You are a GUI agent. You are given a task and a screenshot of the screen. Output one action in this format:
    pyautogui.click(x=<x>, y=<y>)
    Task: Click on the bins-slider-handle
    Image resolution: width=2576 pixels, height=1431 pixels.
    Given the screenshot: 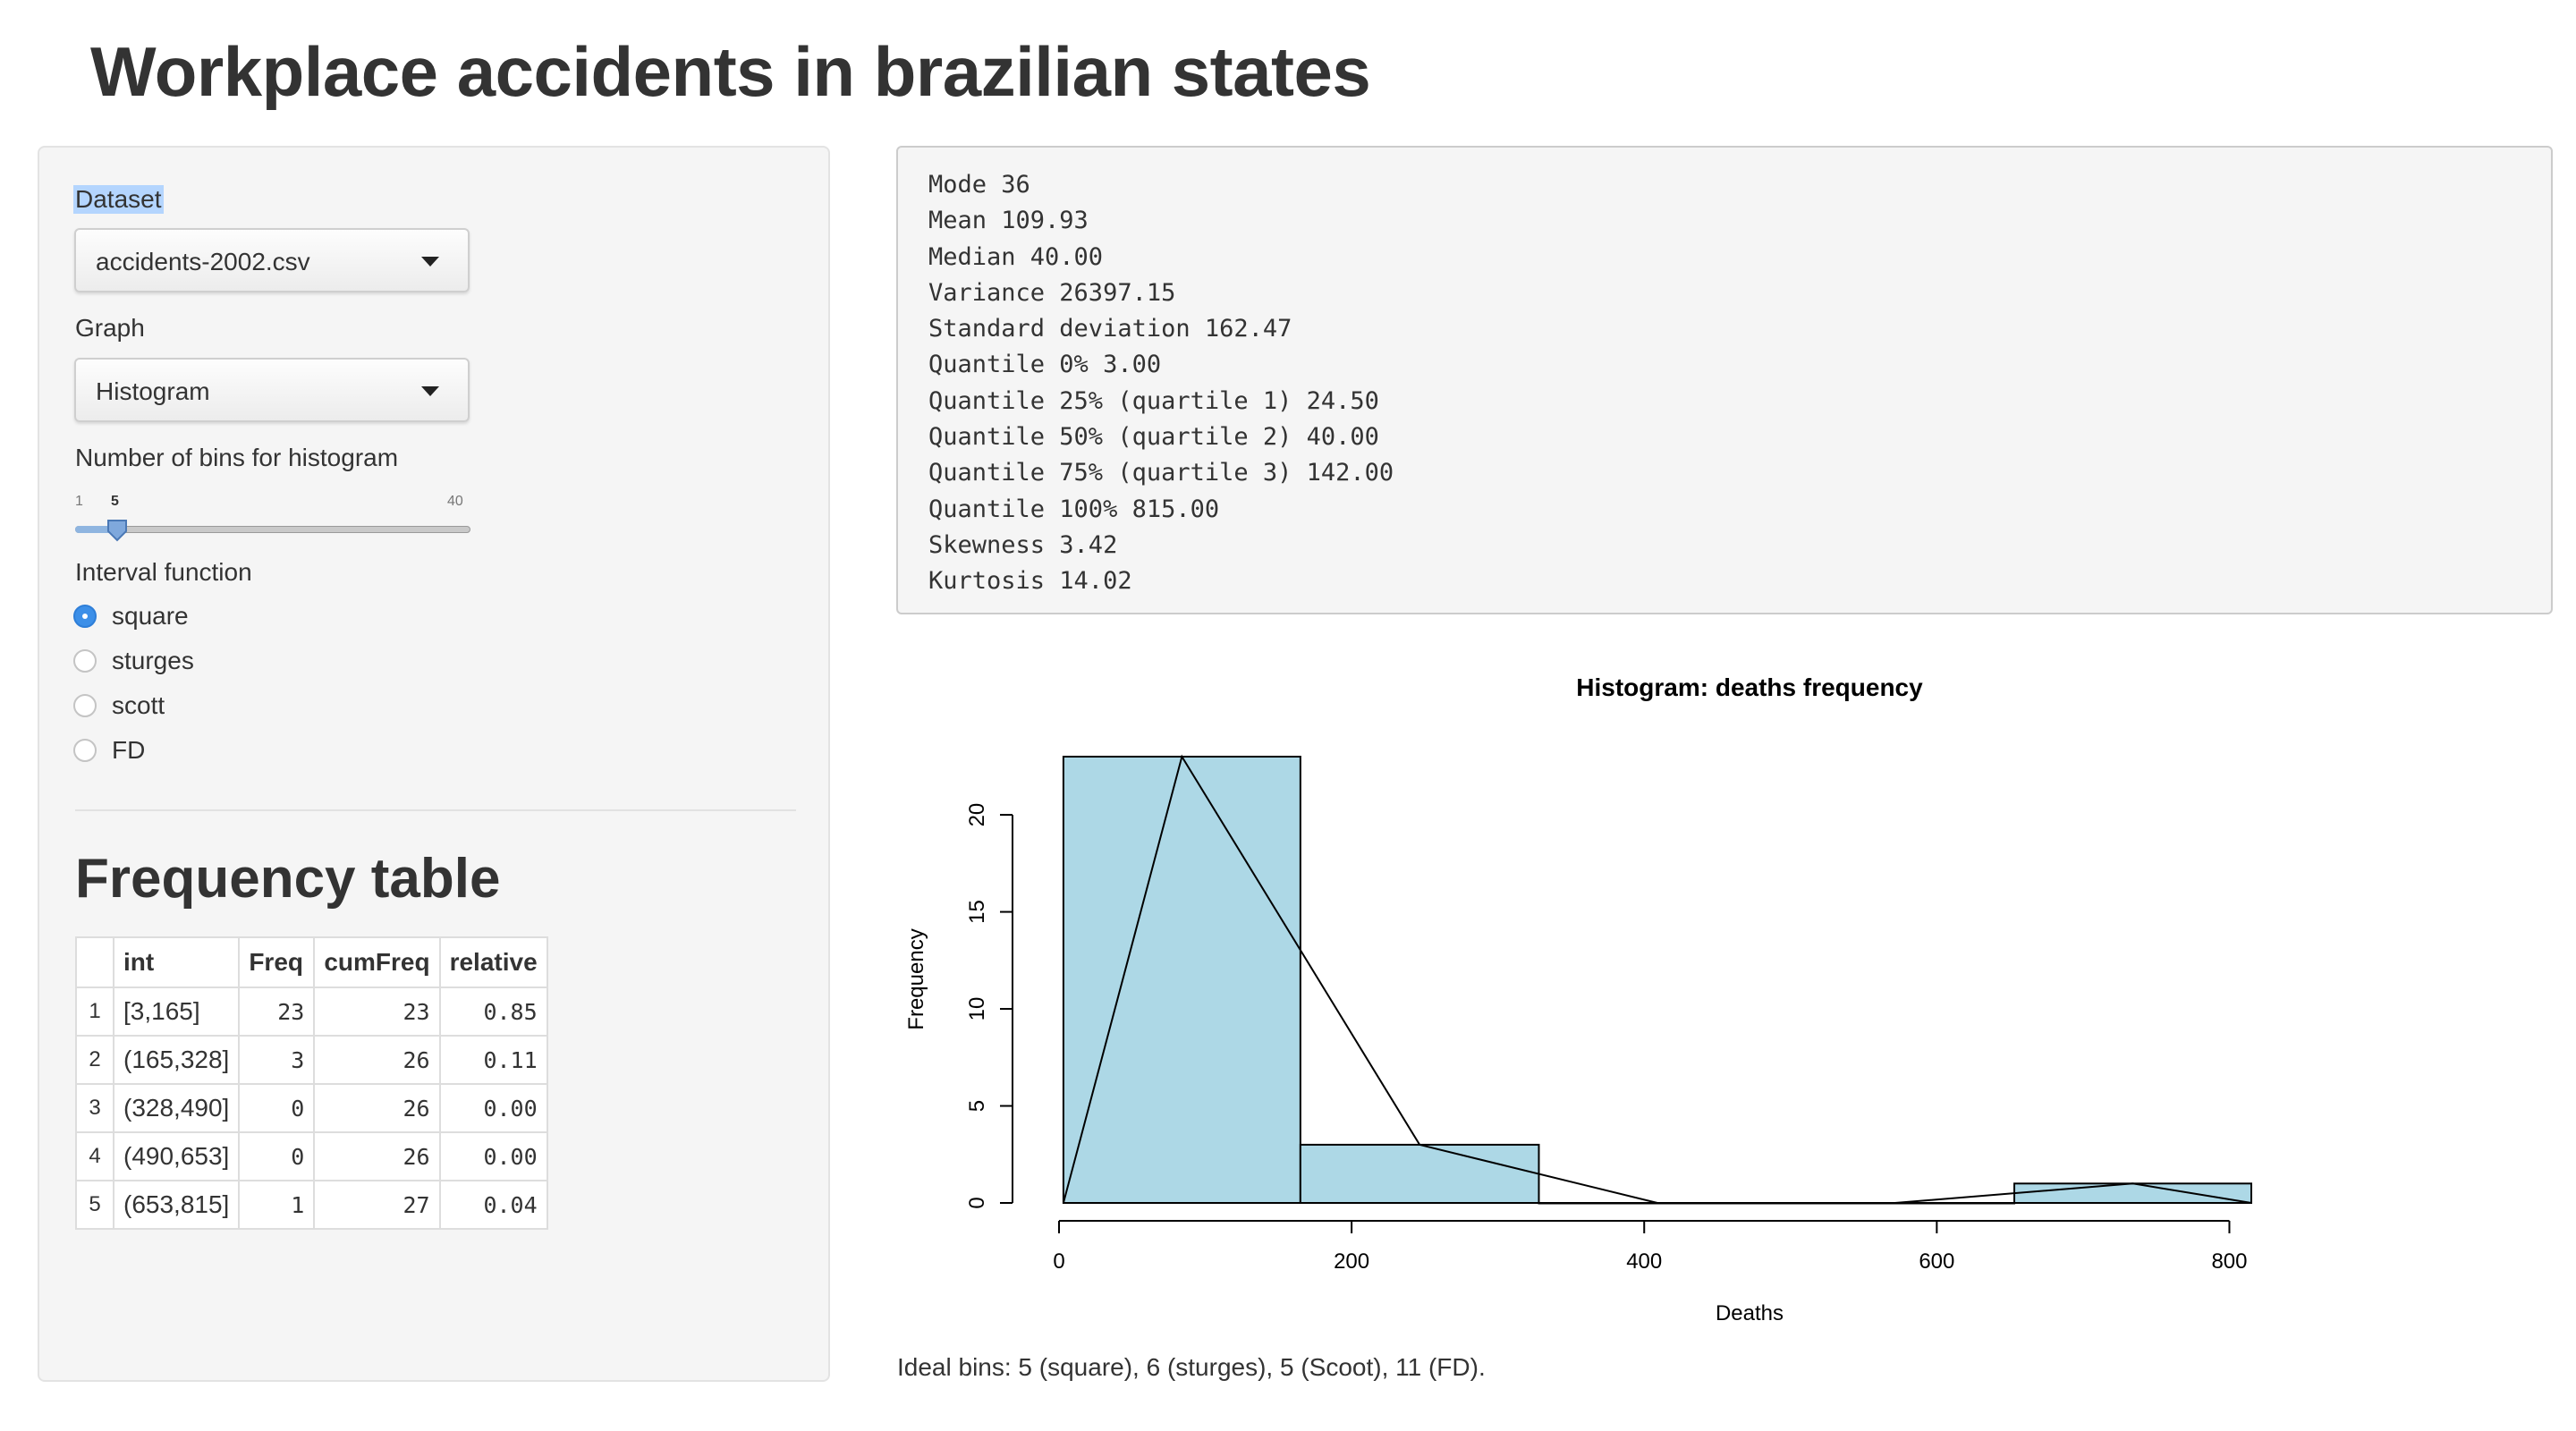 What is the action you would take?
    pyautogui.click(x=117, y=530)
    